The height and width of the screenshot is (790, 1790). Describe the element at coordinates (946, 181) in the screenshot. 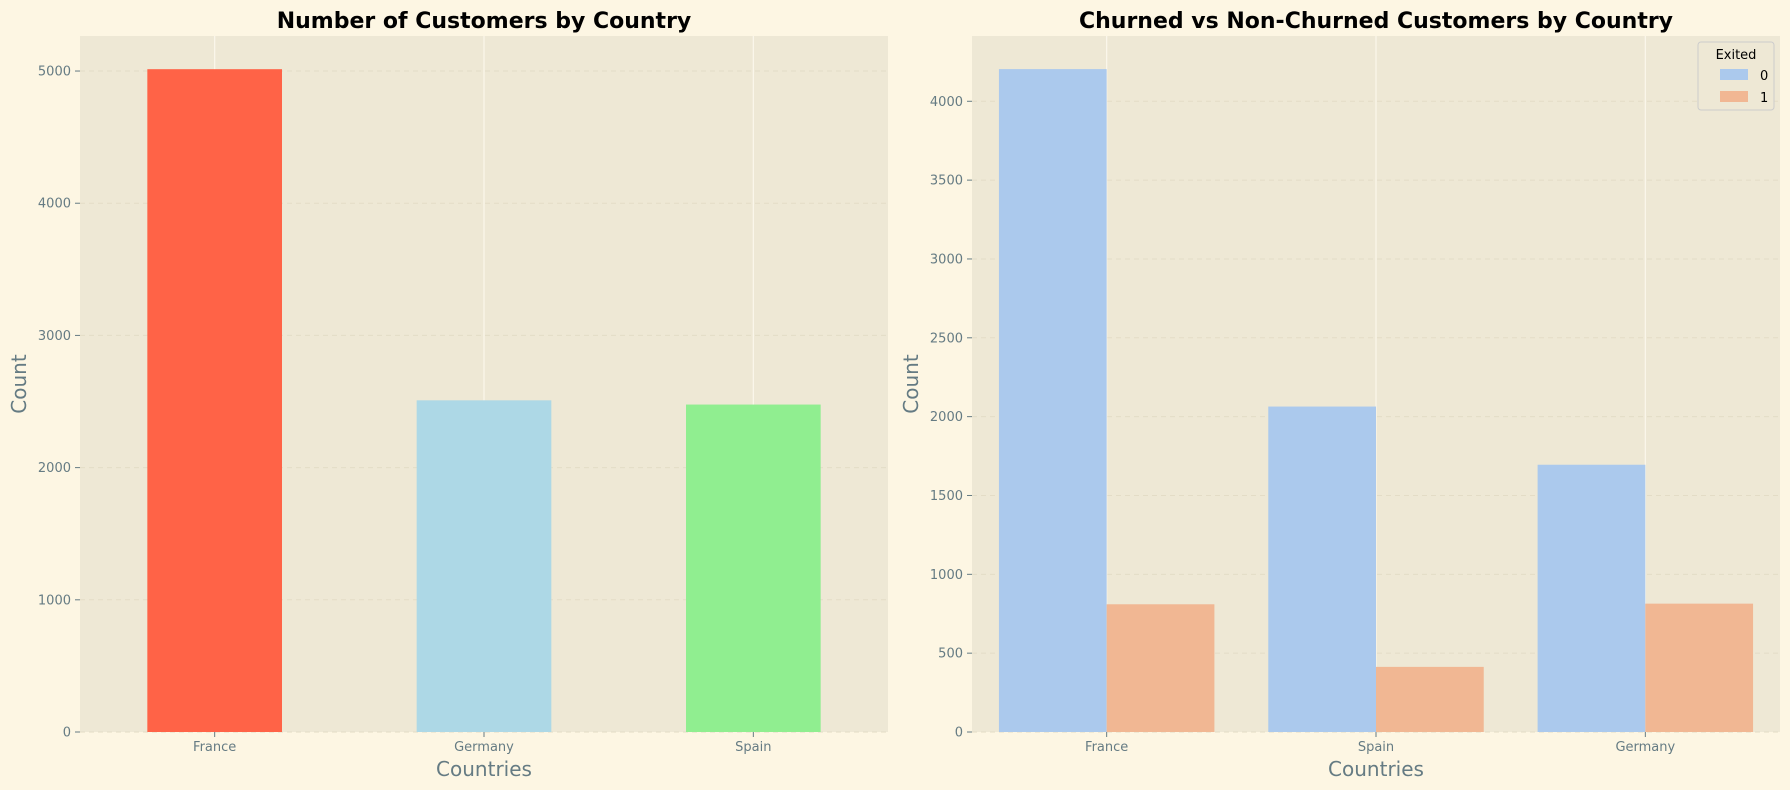

I see `y-tick-label: 3500` at that location.